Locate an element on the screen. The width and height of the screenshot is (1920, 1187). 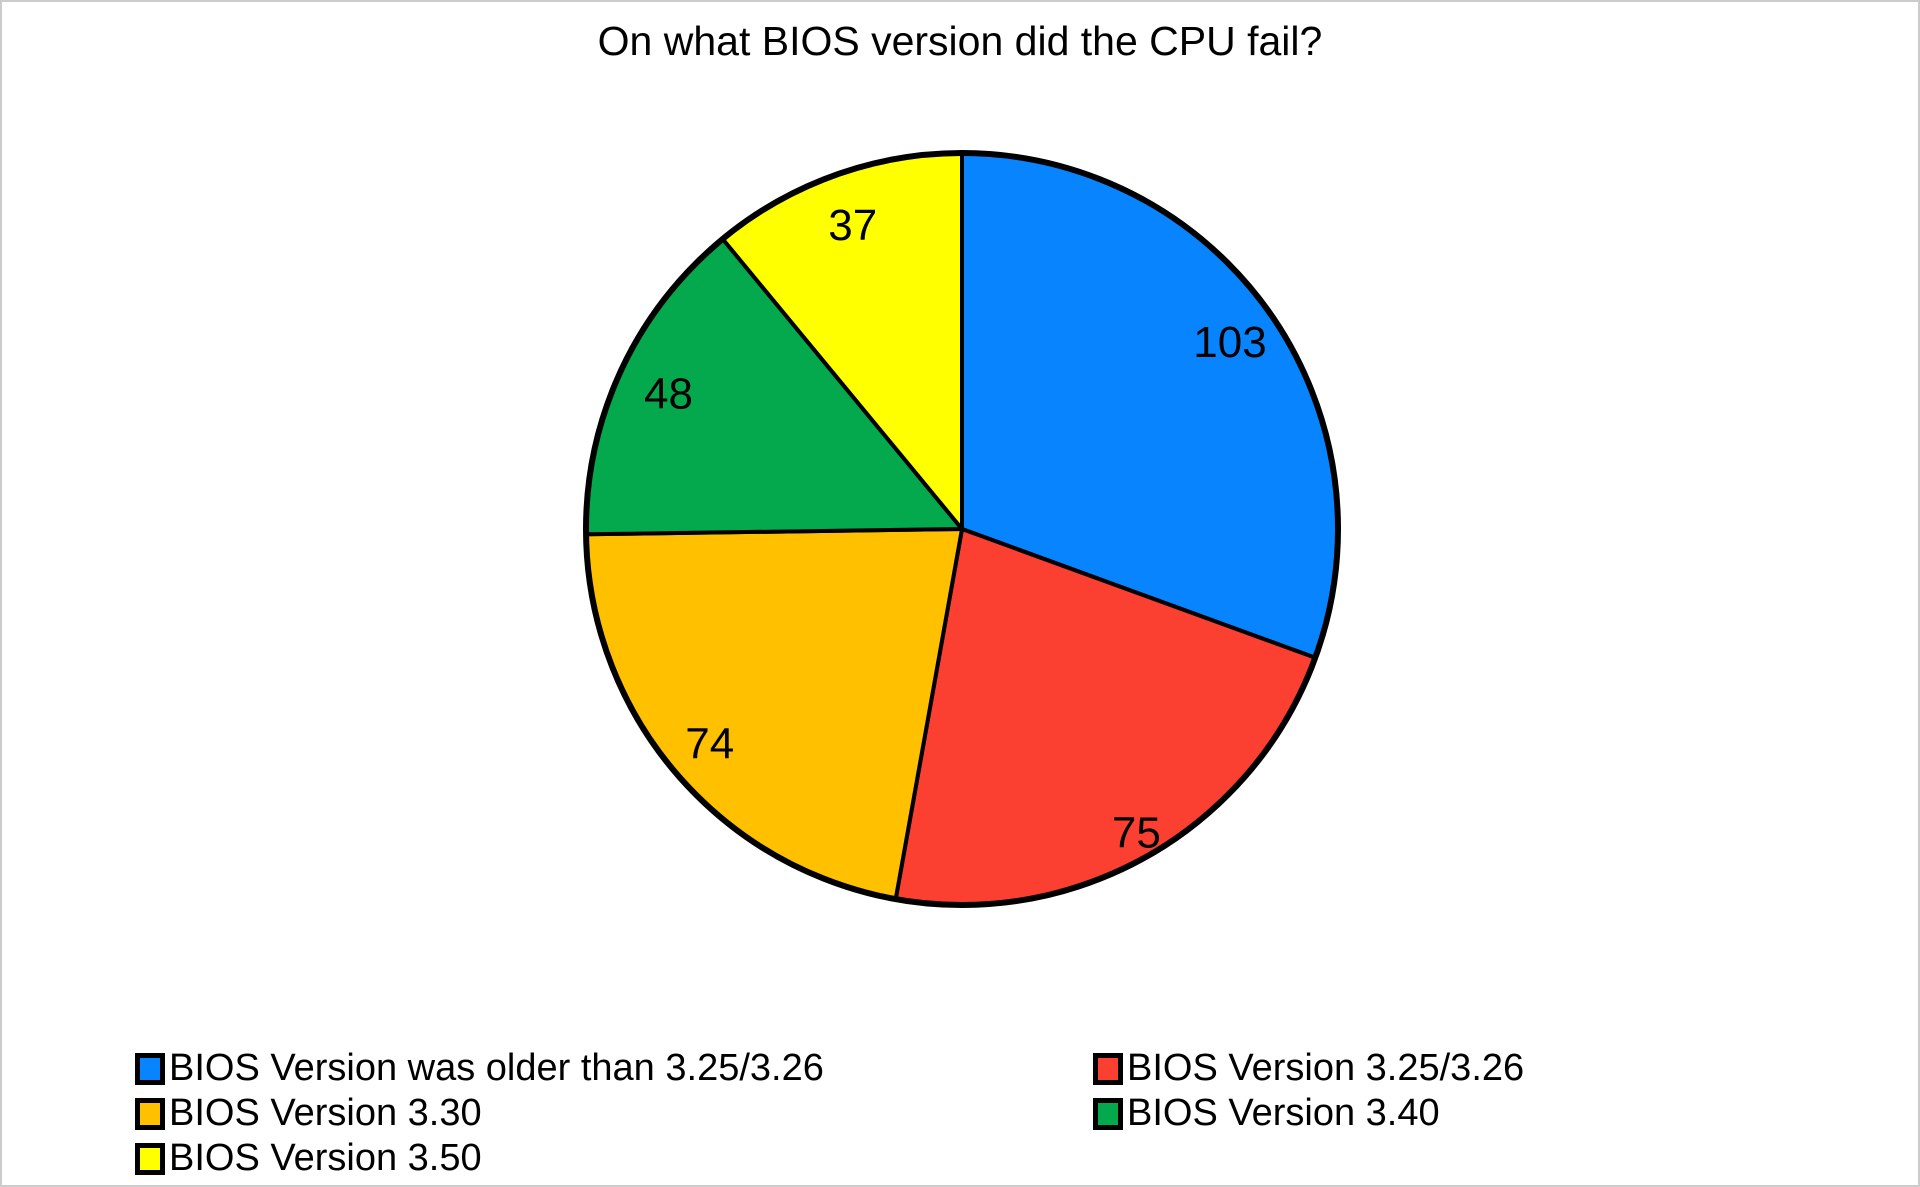
legend-item-4: BIOS Version 3.40 is located at coordinates (1308, 1113).